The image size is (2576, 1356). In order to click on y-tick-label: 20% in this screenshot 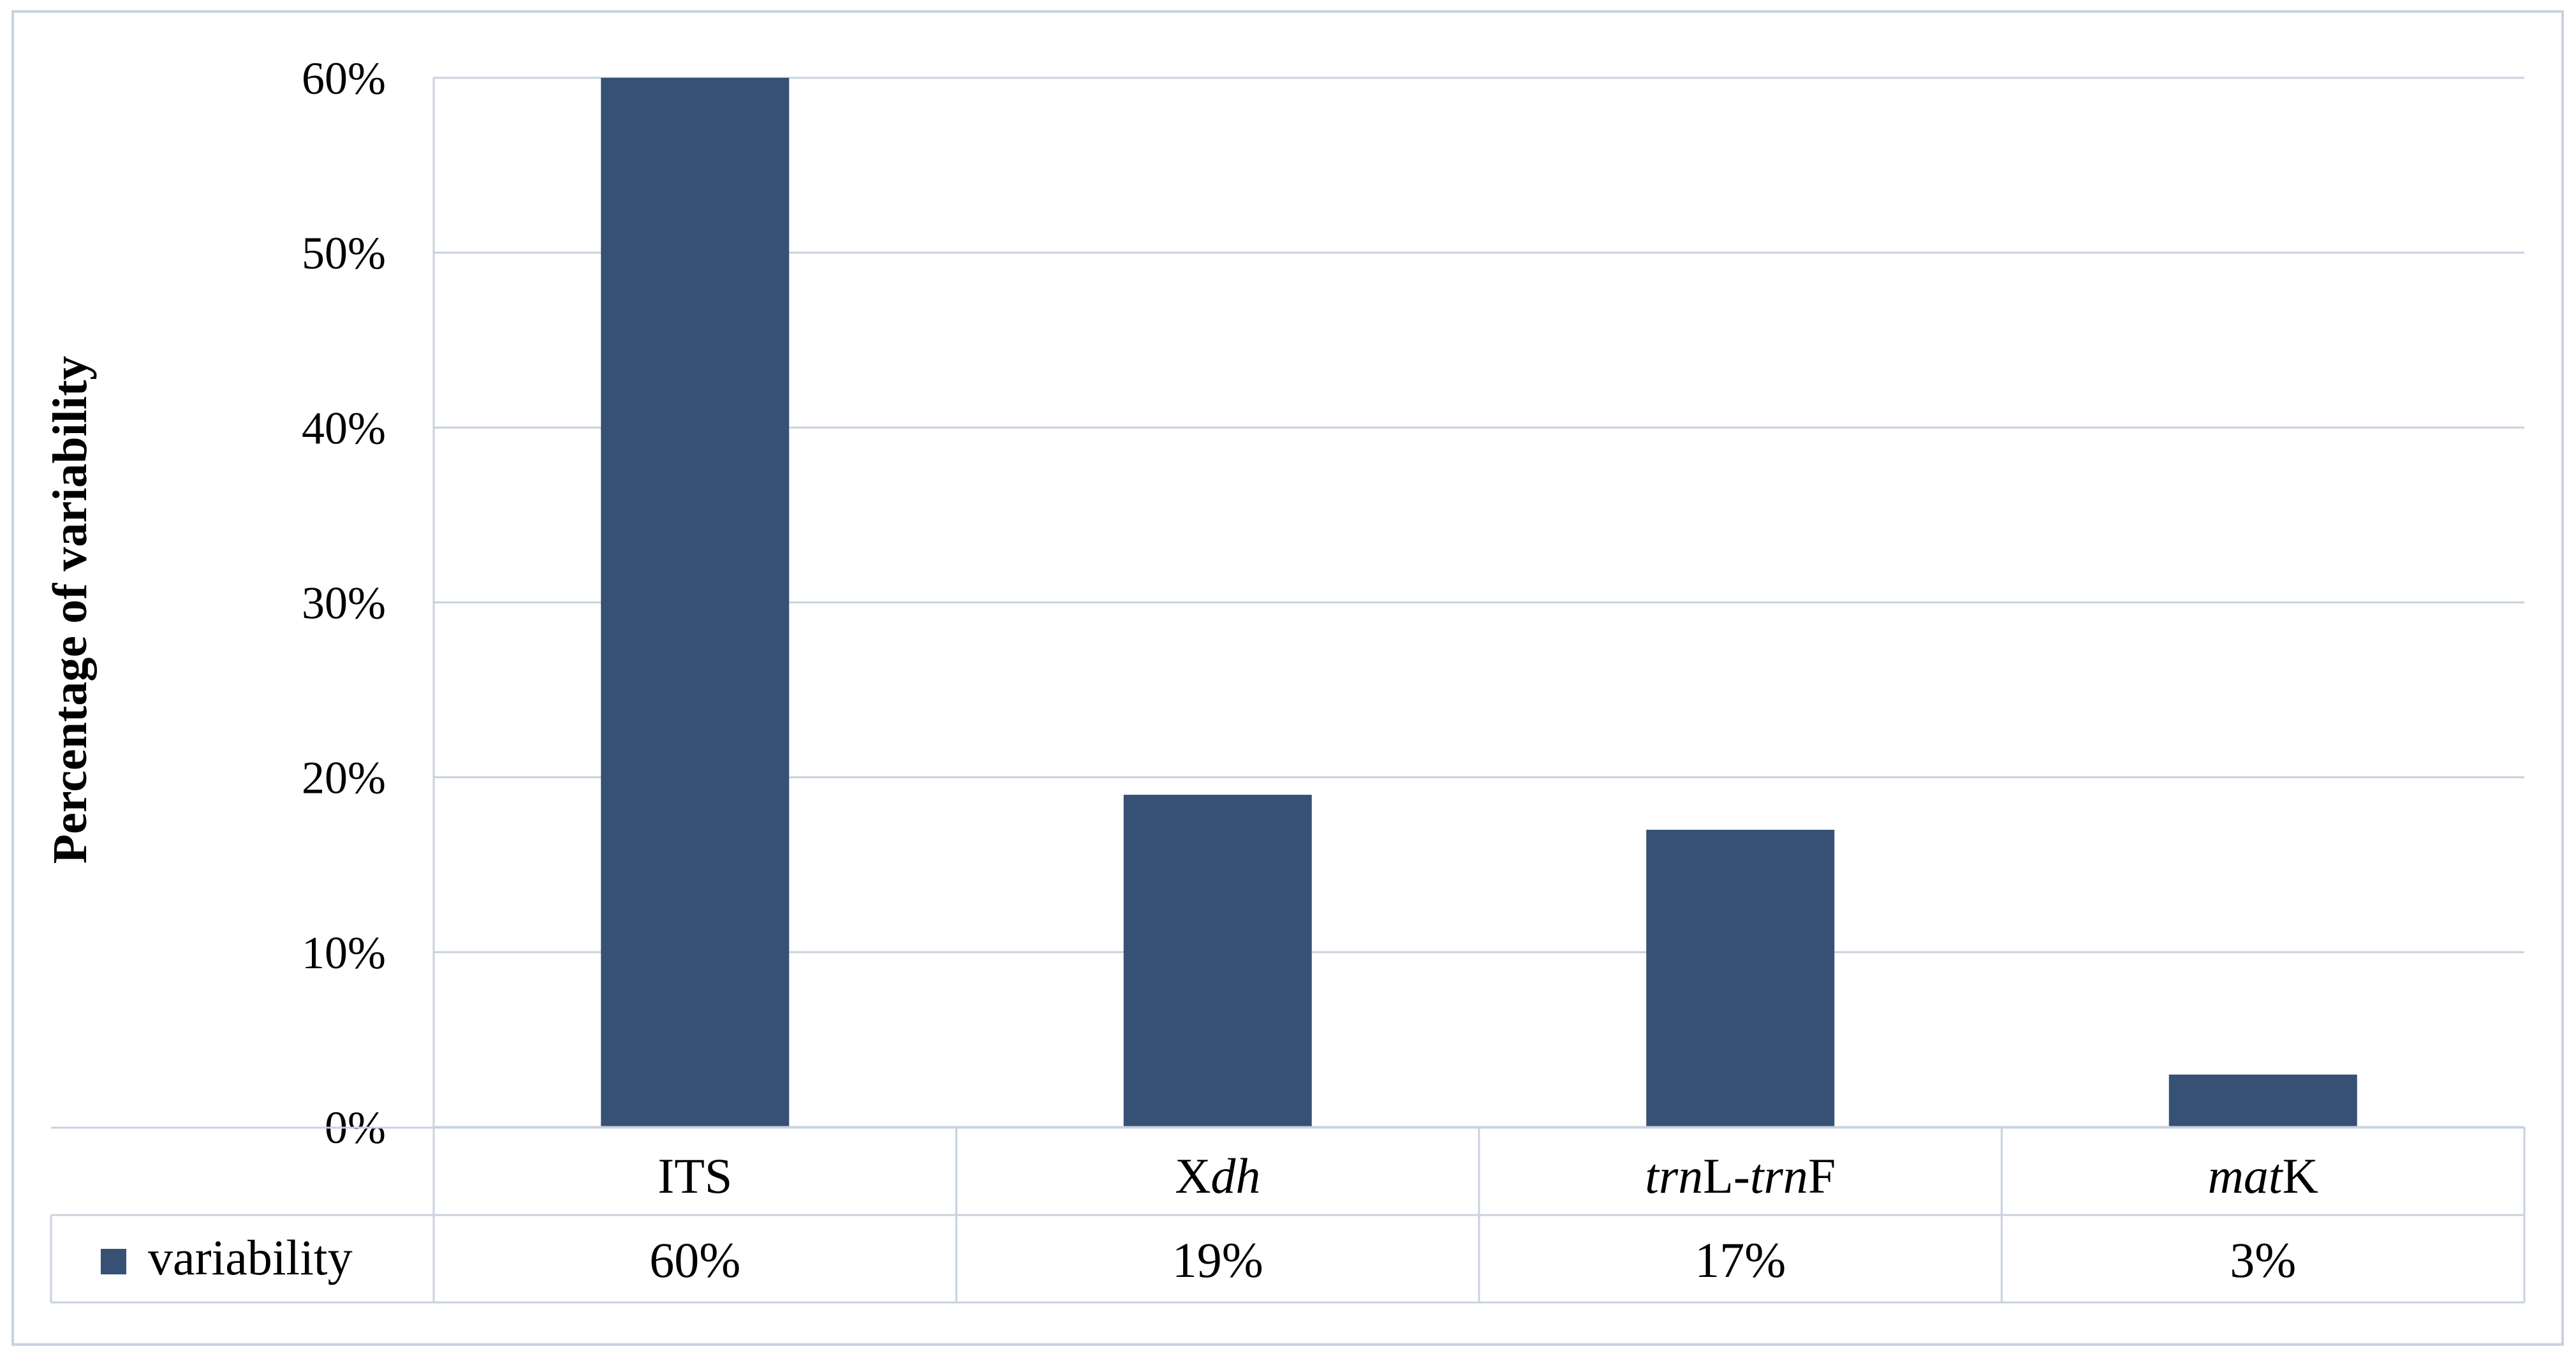, I will do `click(344, 778)`.